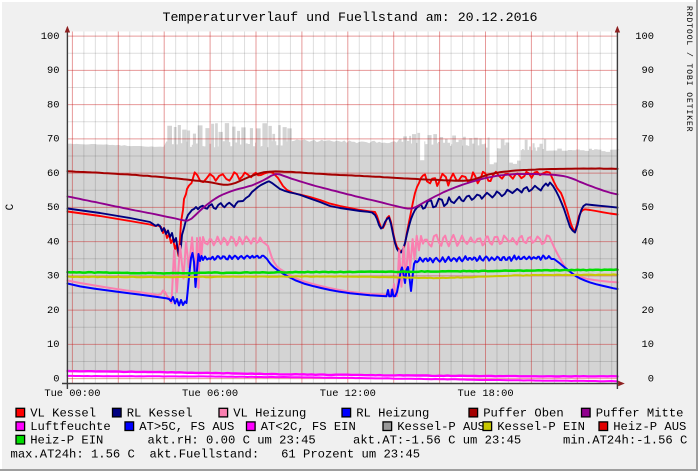  Describe the element at coordinates (210, 394) in the screenshot. I see `svg-text: Tue 06:00` at that location.